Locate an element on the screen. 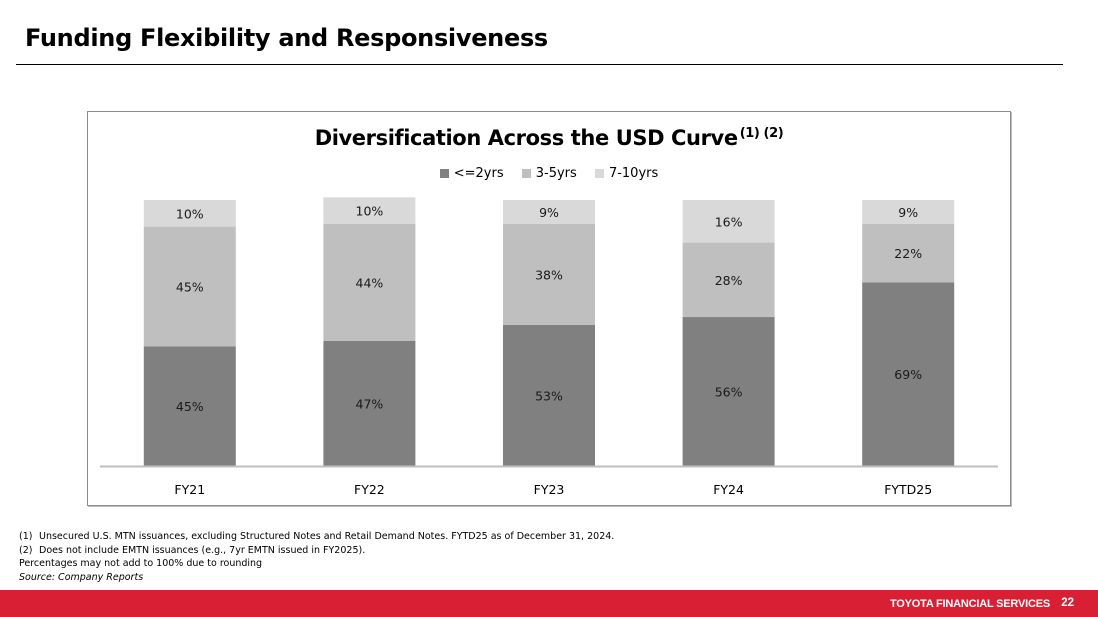 This screenshot has height=617, width=1098. x-tick-label-fy23: FY23 is located at coordinates (549, 489).